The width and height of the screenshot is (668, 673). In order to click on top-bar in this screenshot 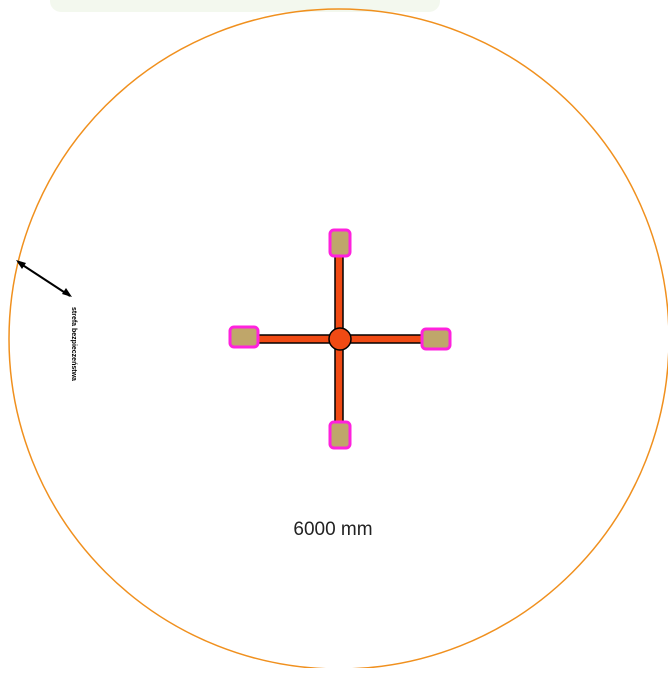, I will do `click(245, 6)`.